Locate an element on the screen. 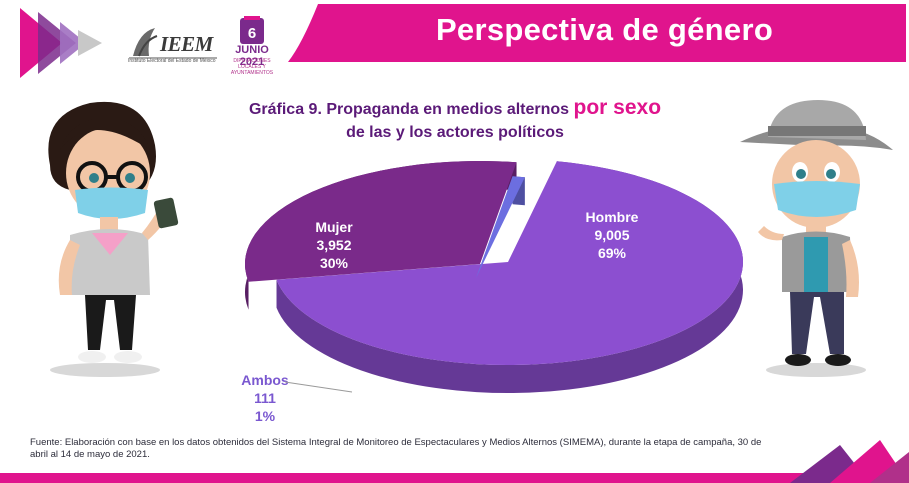 This screenshot has width=909, height=483. pie-slice-ambos is located at coordinates (500, 227).